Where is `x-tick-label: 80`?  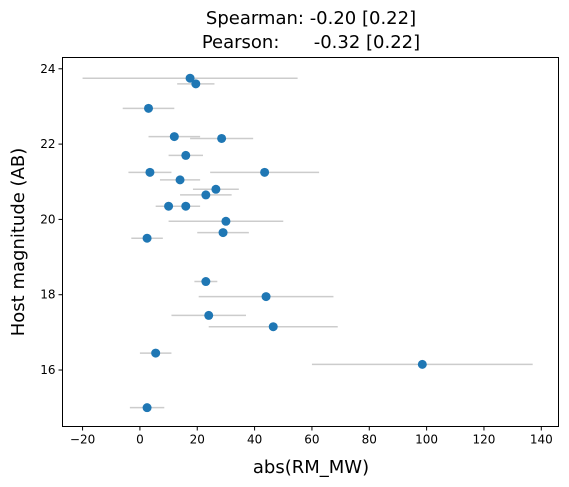 x-tick-label: 80 is located at coordinates (369, 440).